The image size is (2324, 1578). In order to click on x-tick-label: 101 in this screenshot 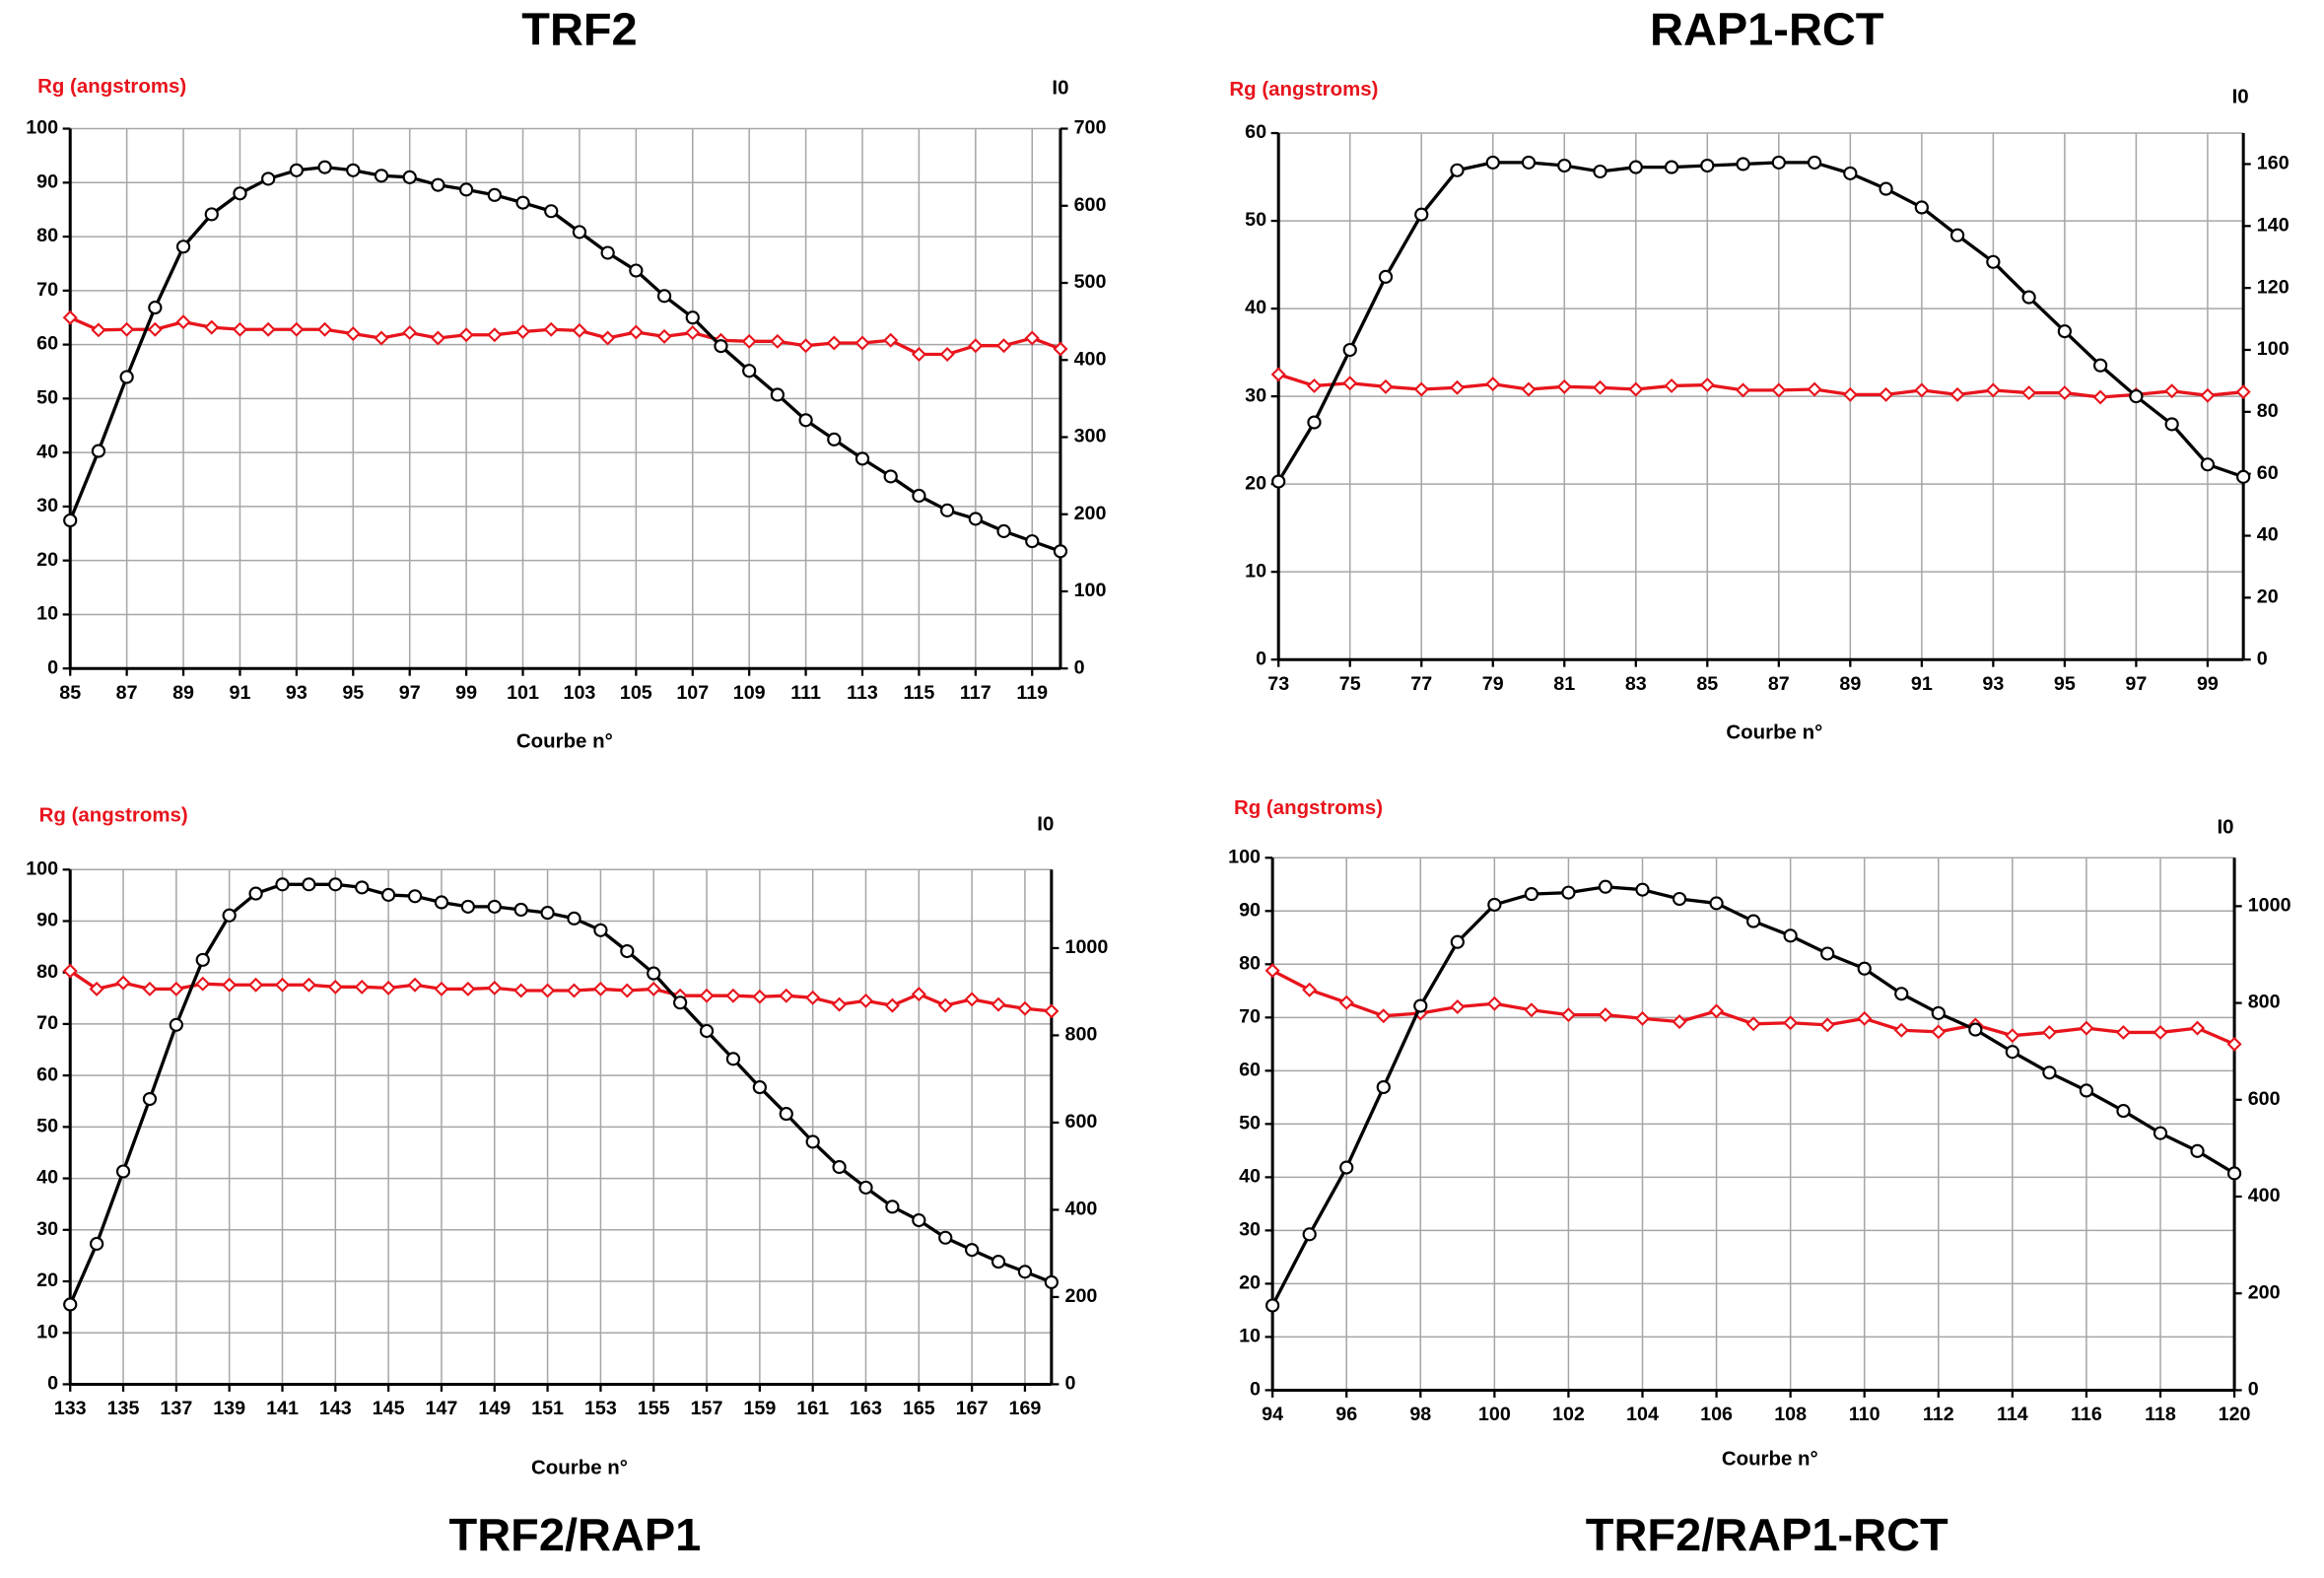, I will do `click(523, 693)`.